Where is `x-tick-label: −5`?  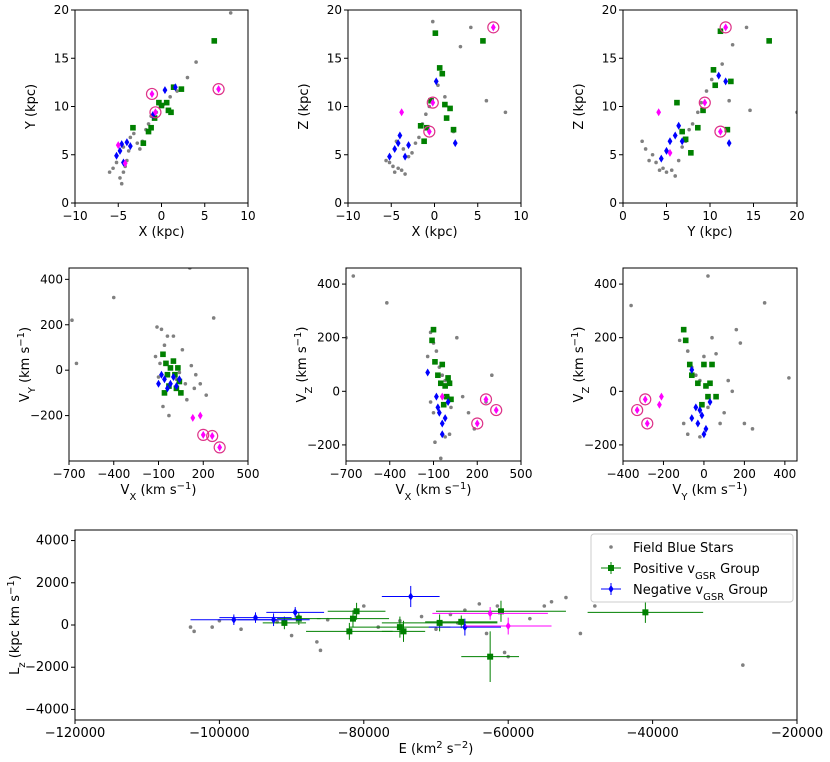 x-tick-label: −5 is located at coordinates (391, 216).